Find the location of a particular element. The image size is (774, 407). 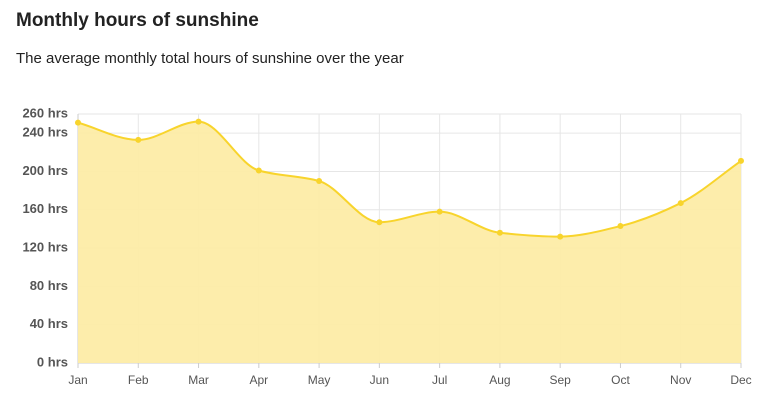

x-tick-label: Feb is located at coordinates (138, 380).